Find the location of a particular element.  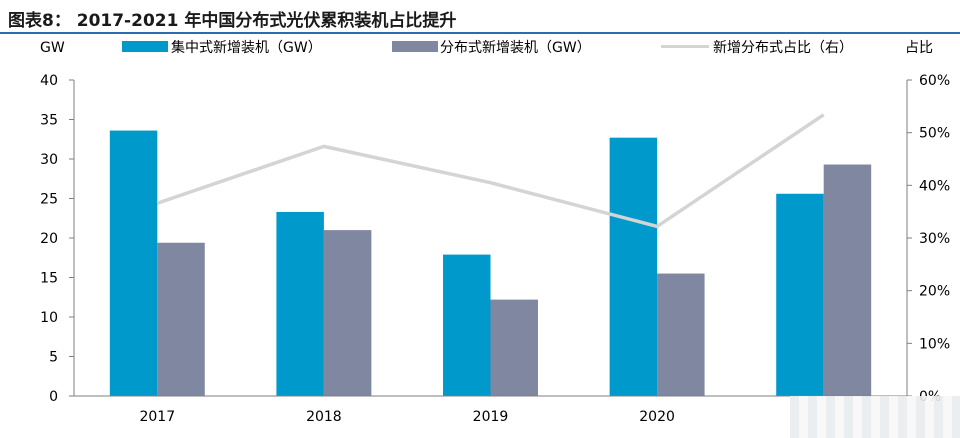

right-axis-label: 占比 is located at coordinates (919, 48).